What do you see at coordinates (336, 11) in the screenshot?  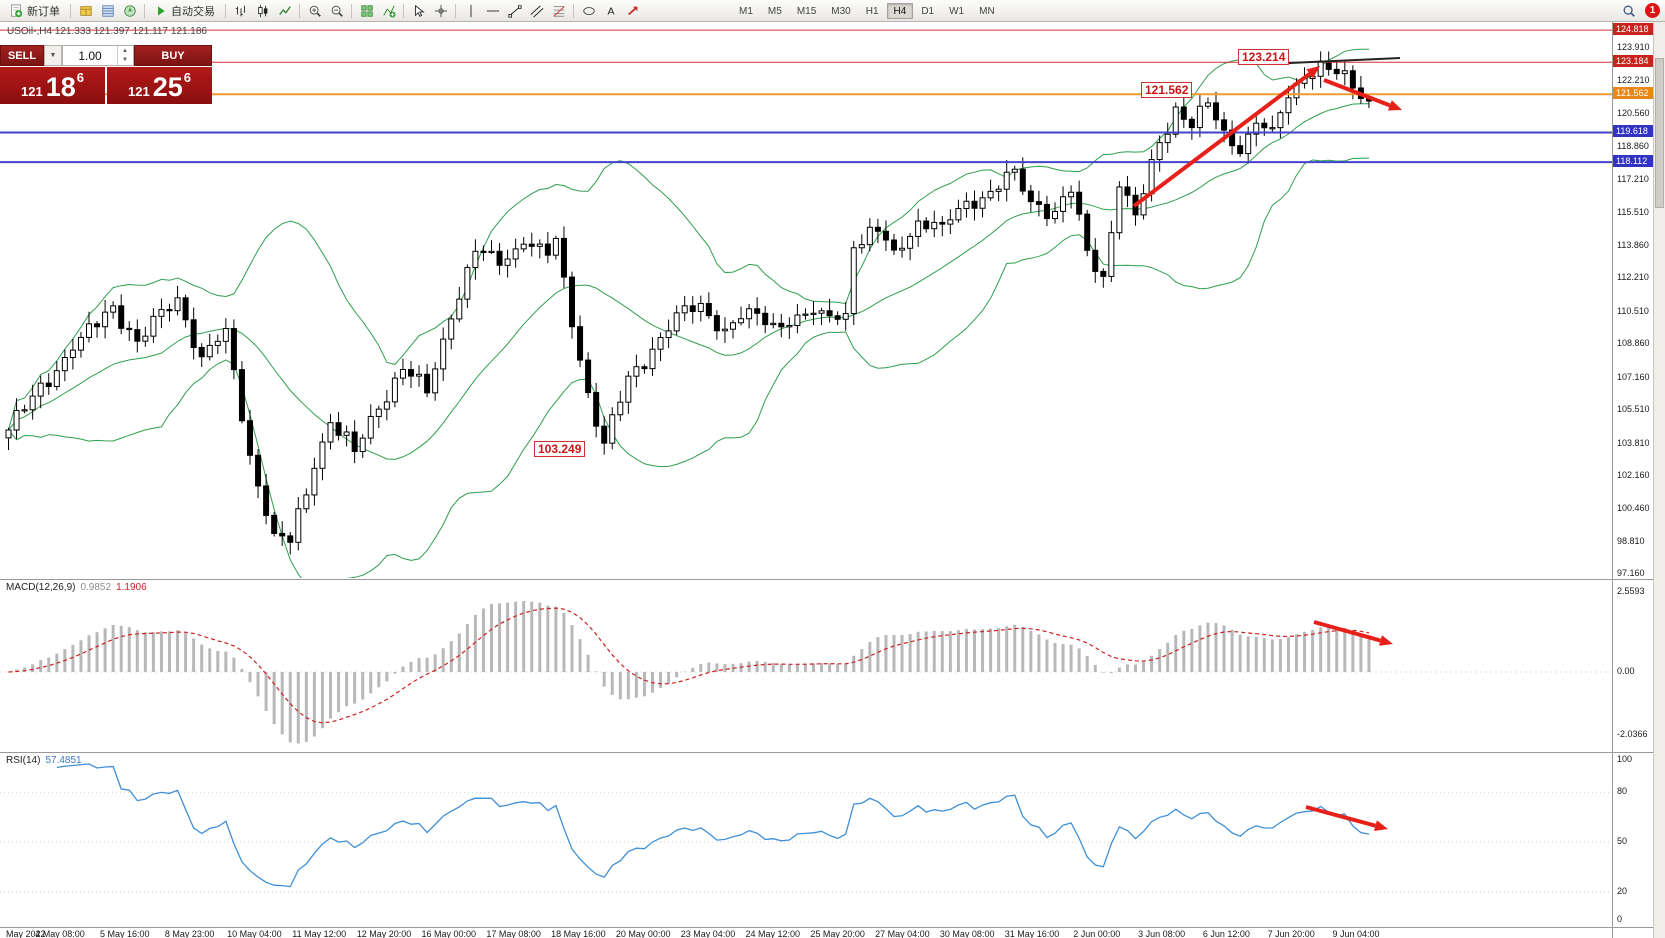 I see `zoom-out-icon` at bounding box center [336, 11].